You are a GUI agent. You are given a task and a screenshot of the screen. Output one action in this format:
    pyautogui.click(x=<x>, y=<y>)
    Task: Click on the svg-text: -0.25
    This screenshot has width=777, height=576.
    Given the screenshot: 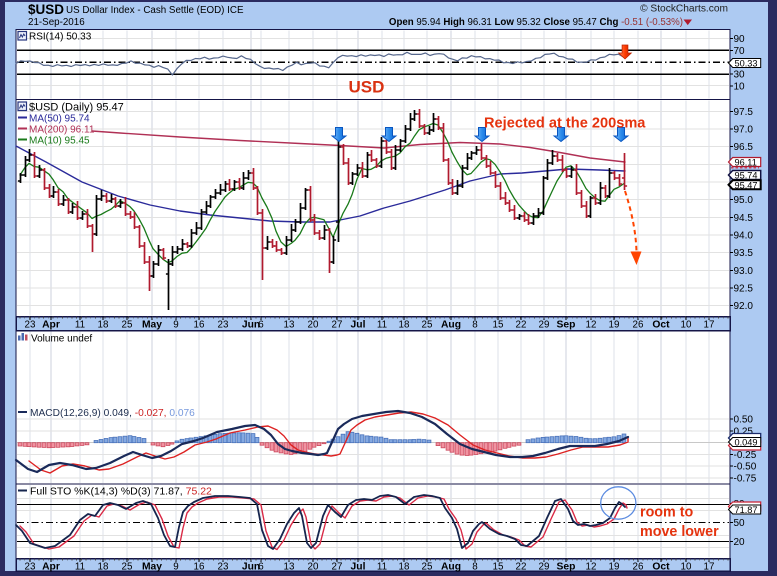 What is the action you would take?
    pyautogui.click(x=745, y=455)
    